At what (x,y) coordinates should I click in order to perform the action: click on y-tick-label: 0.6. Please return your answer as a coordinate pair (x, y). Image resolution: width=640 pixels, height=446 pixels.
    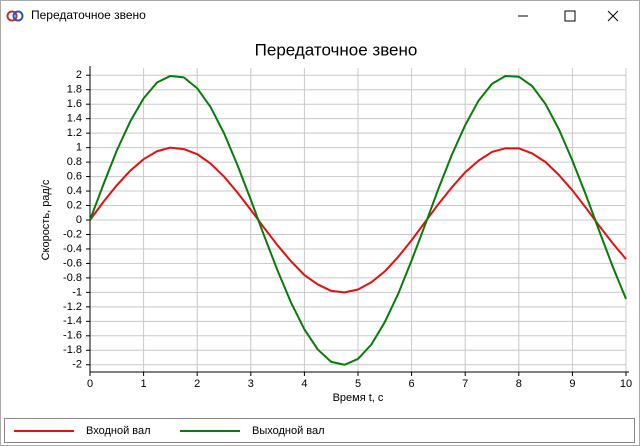
    Looking at the image, I should click on (74, 176).